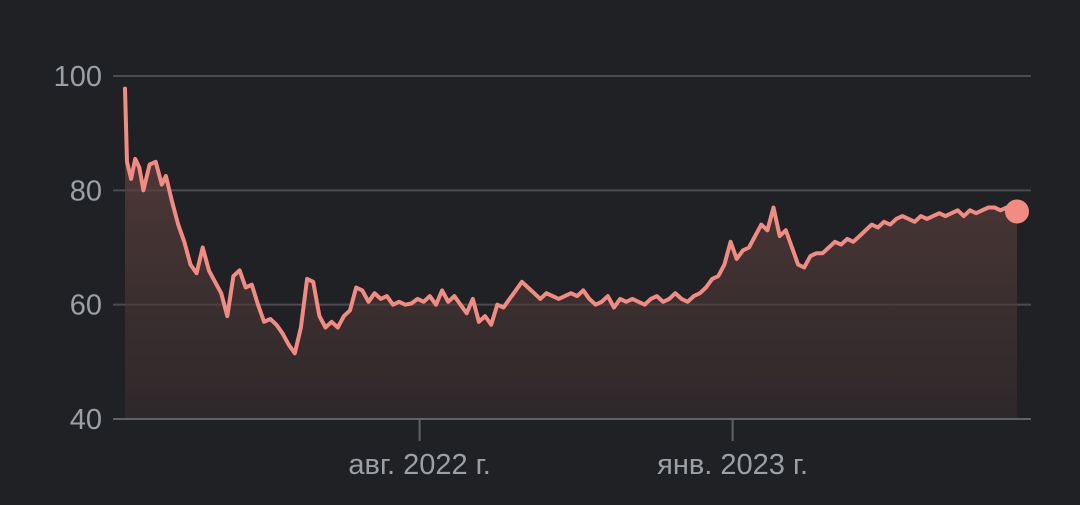 The height and width of the screenshot is (505, 1080). Describe the element at coordinates (86, 191) in the screenshot. I see `y-tick-label: 80` at that location.